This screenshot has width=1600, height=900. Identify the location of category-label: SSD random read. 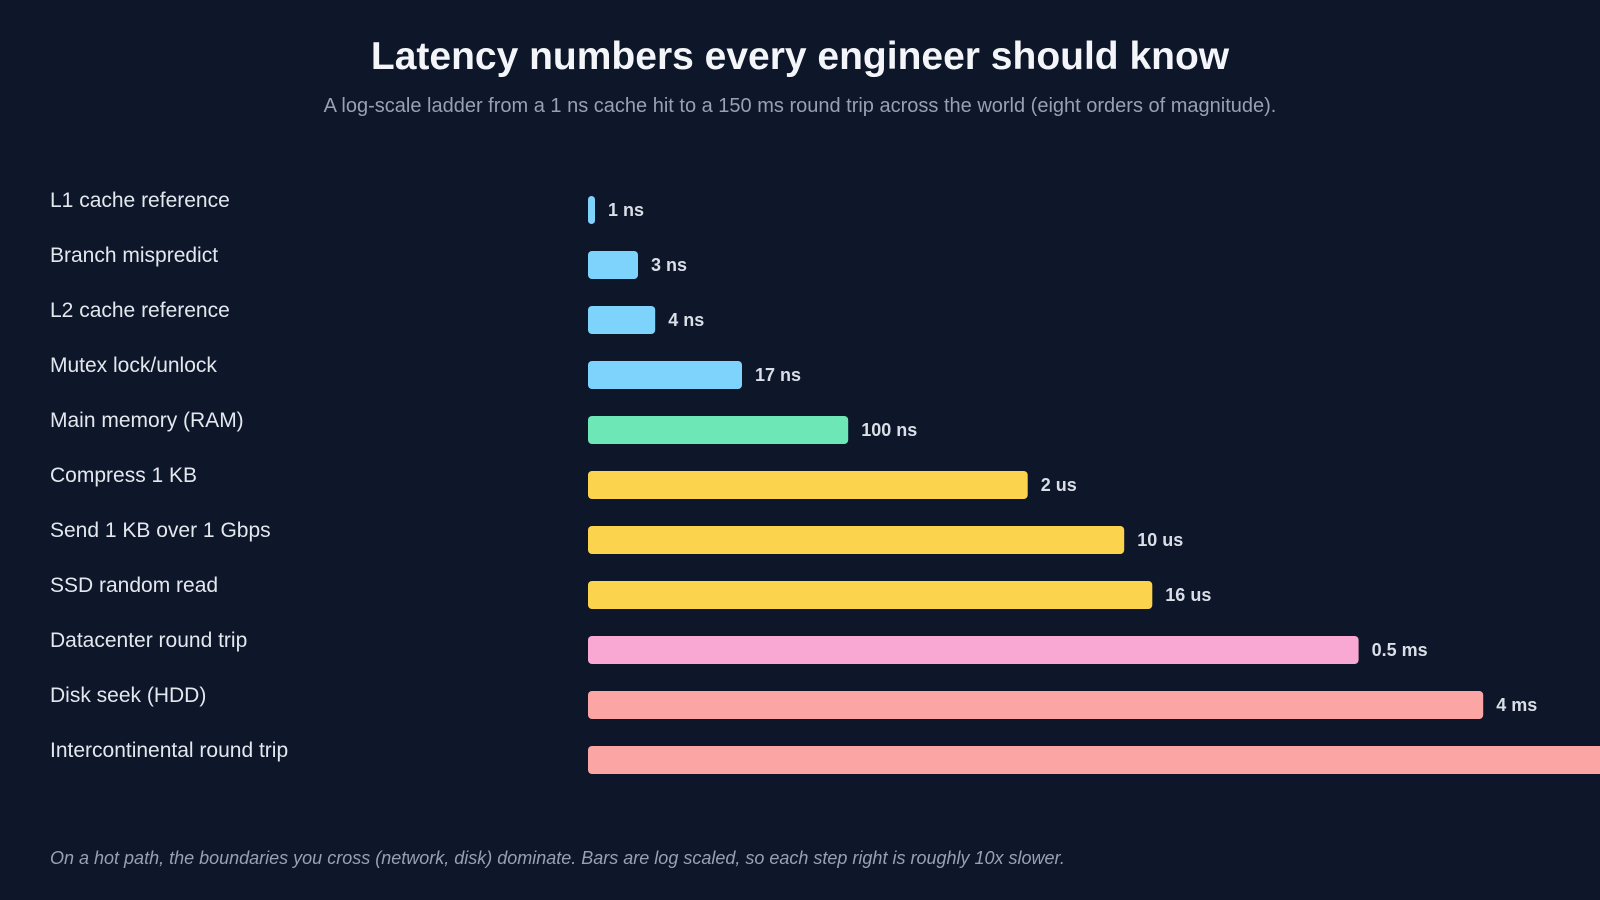
(134, 585).